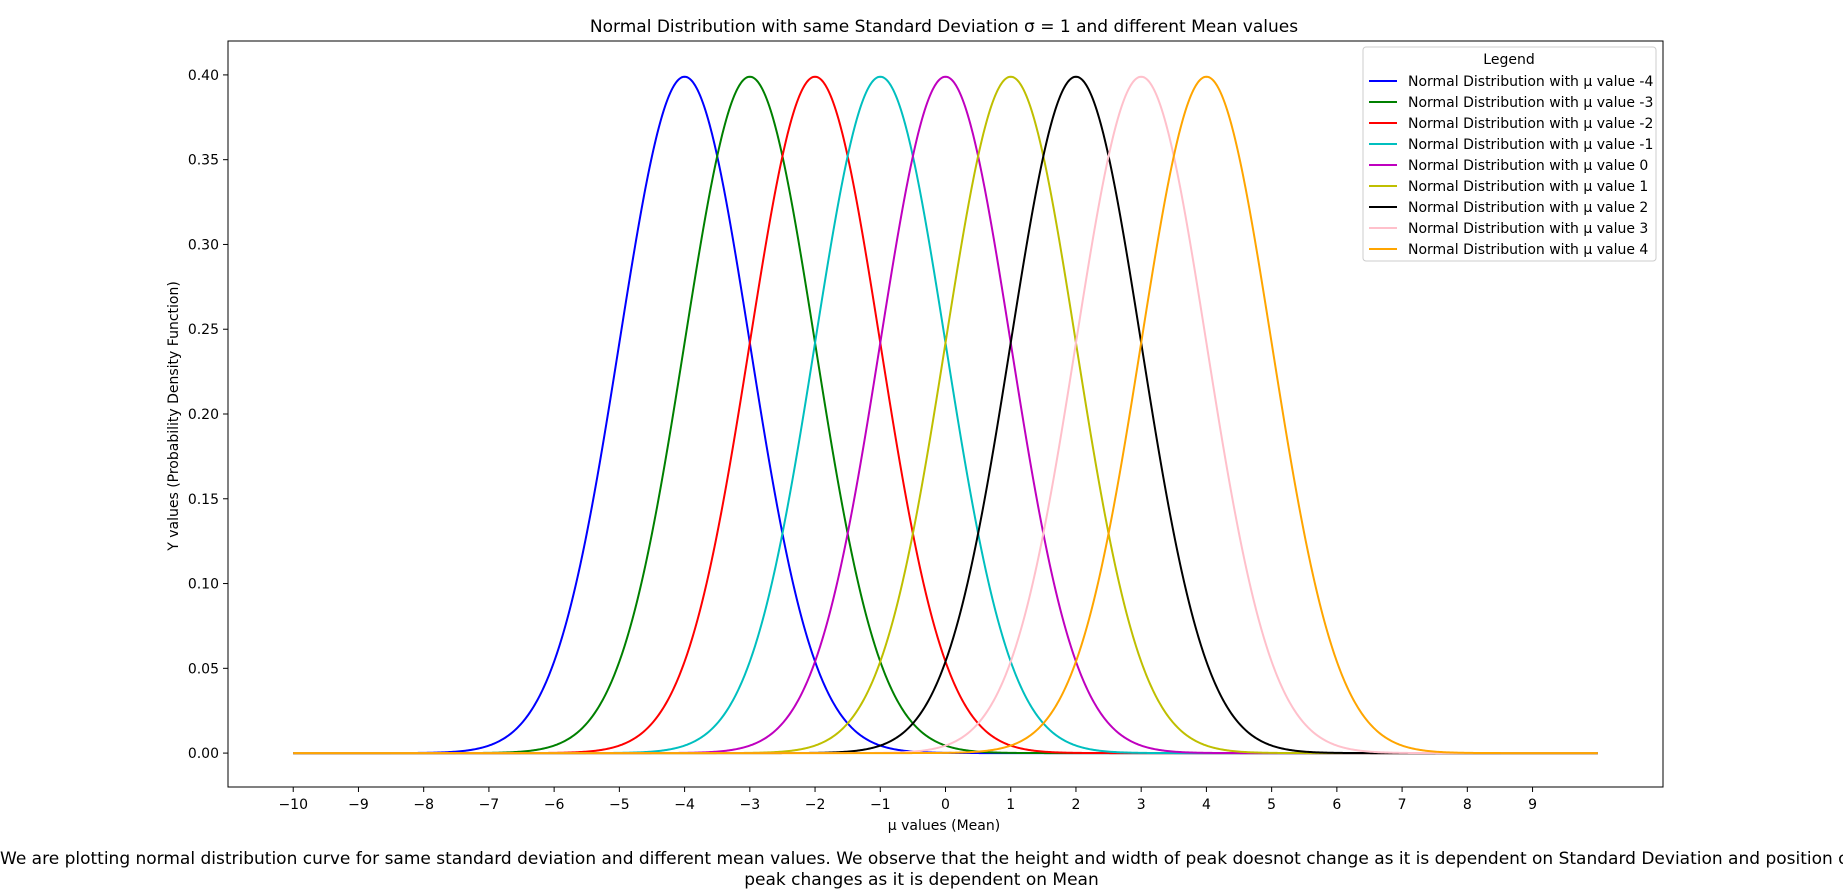 The width and height of the screenshot is (1843, 893). I want to click on legend-frame, so click(1509, 154).